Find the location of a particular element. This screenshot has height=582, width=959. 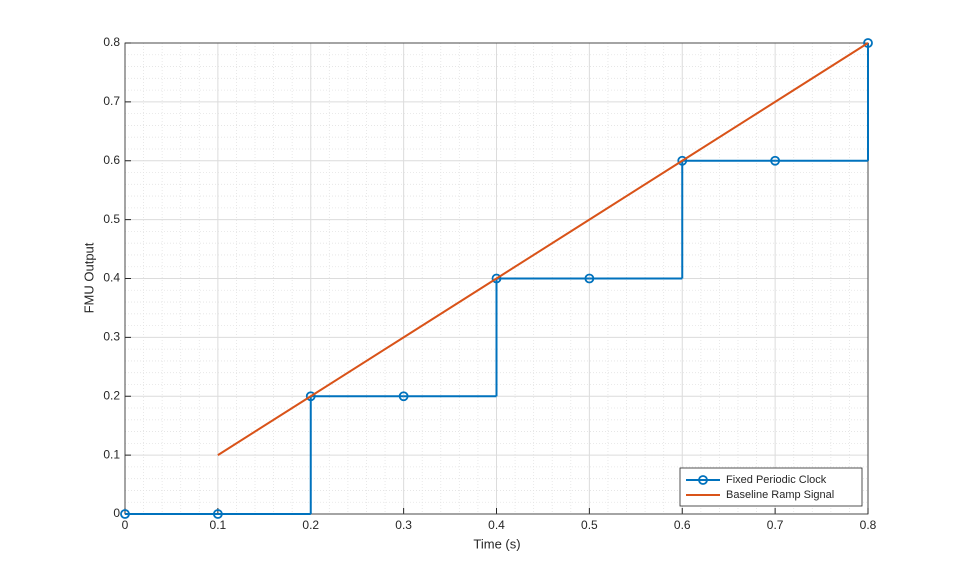

x-axis-label: Time (s) is located at coordinates (496, 543).